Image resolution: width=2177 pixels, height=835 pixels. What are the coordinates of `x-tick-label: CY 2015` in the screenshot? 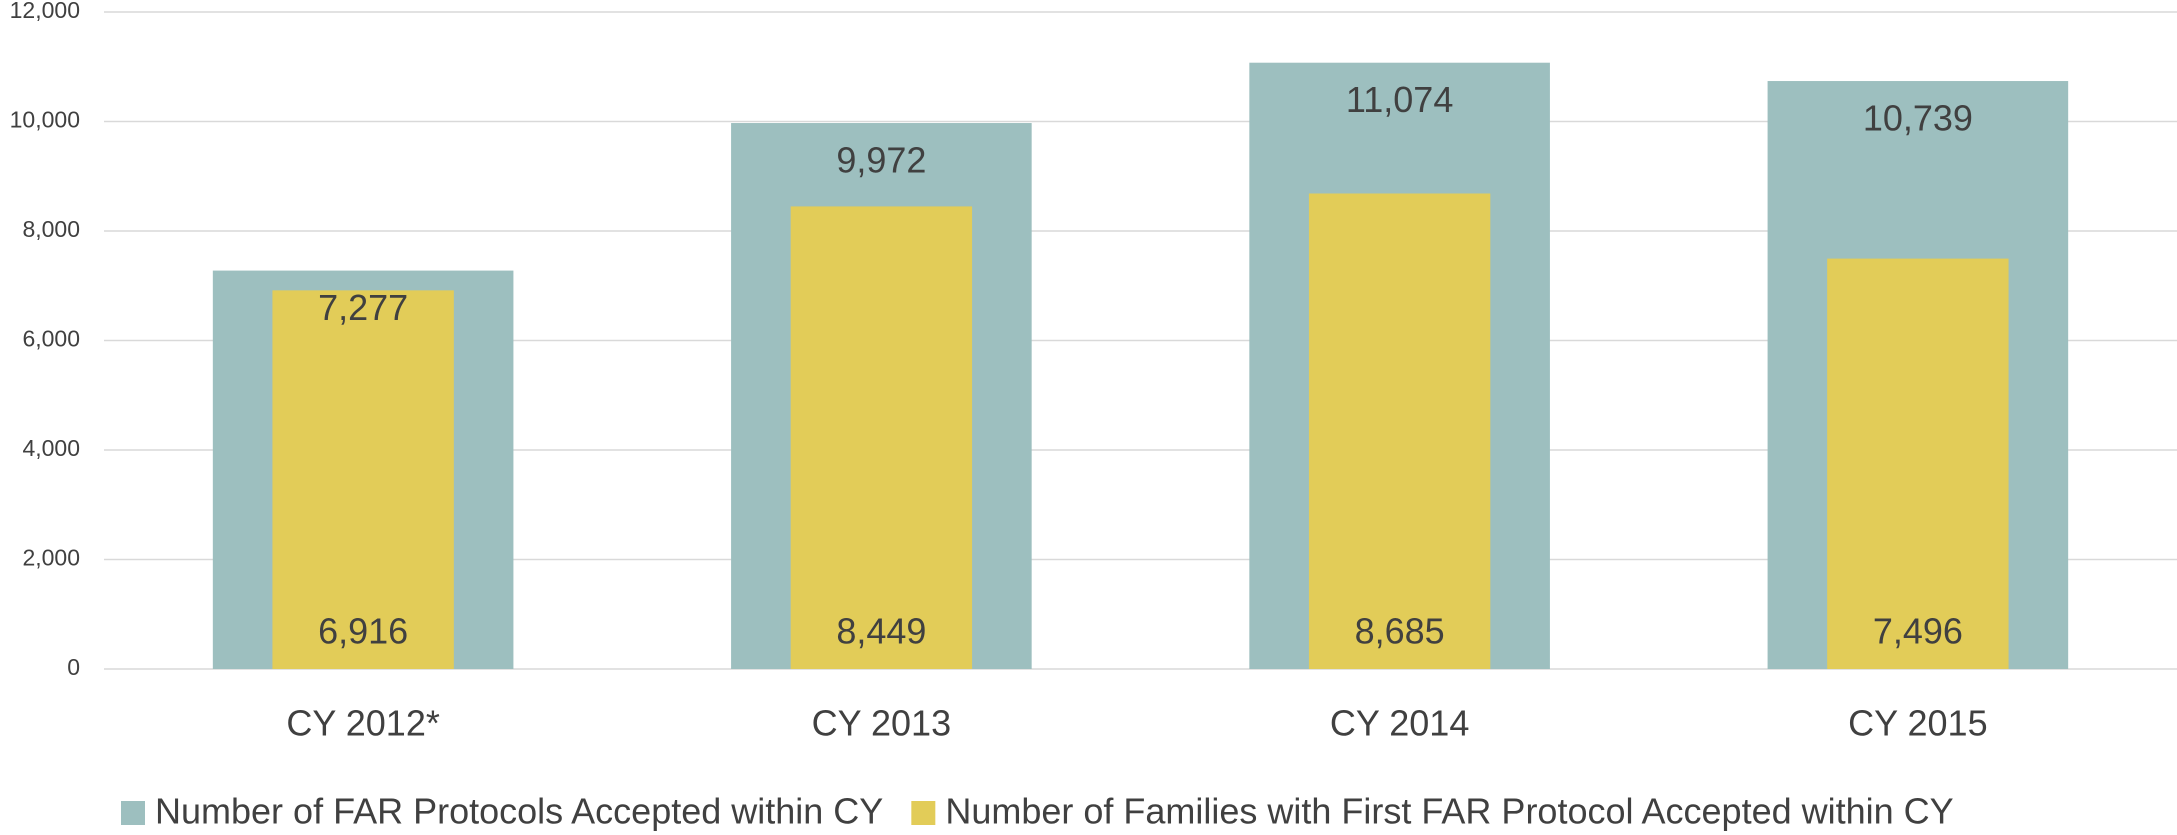 It's located at (1917, 723).